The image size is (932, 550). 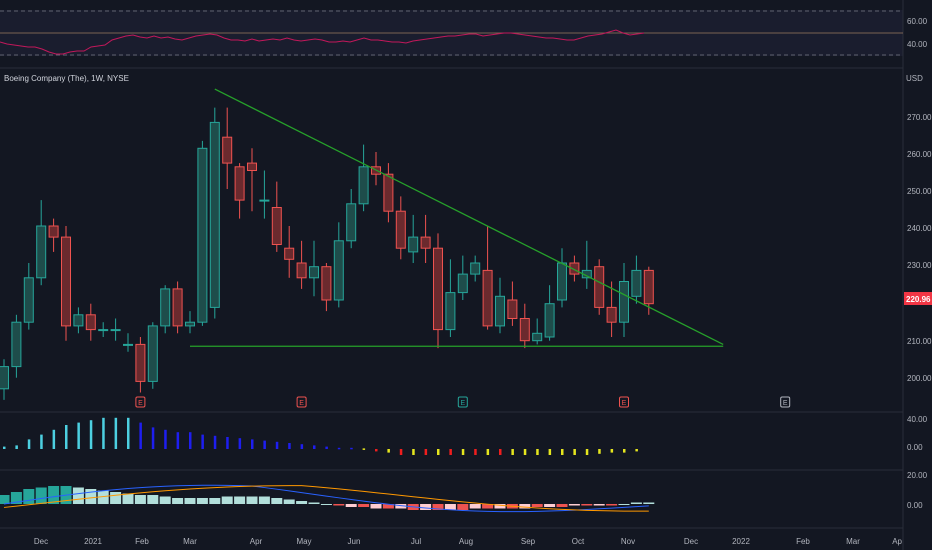 I want to click on macd-histogram, so click(x=327, y=498).